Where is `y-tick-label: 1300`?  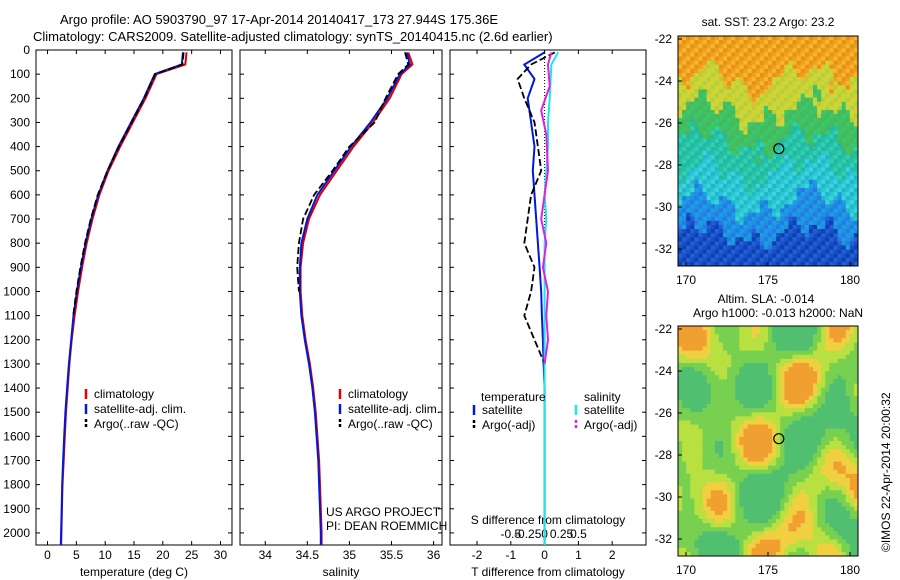 y-tick-label: 1300 is located at coordinates (16, 364).